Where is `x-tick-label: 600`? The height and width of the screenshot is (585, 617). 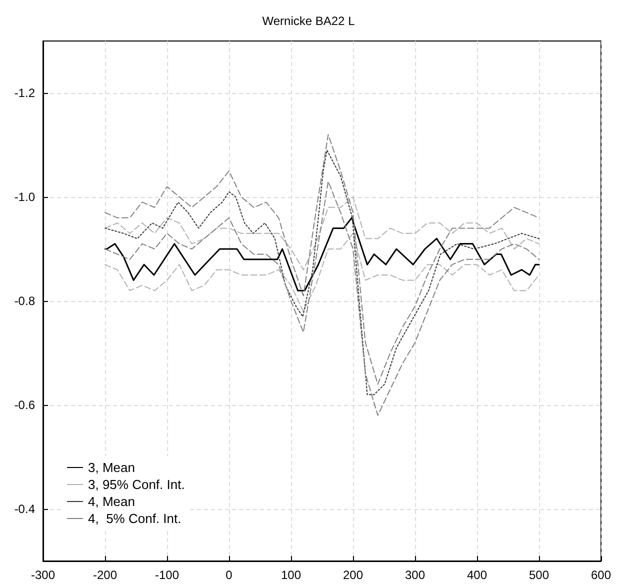
x-tick-label: 600 is located at coordinates (601, 575).